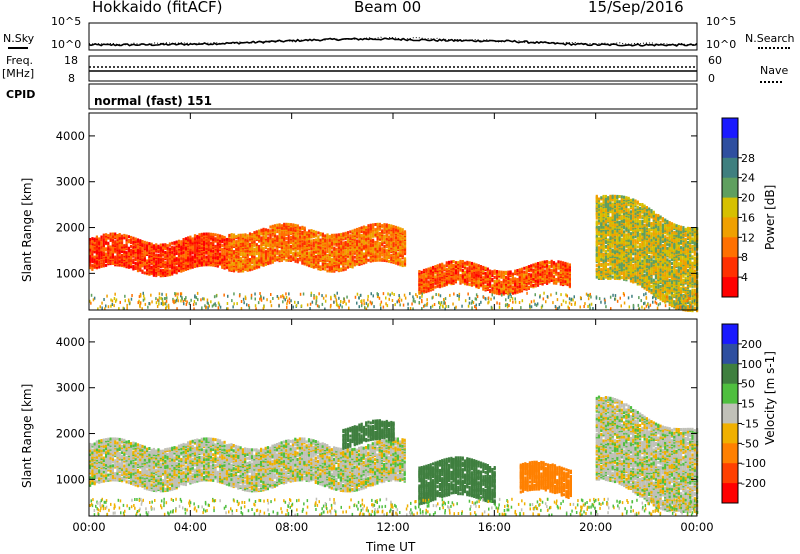 The image size is (800, 554). Describe the element at coordinates (636, 8) in the screenshot. I see `date-title: 15/Sep/2016` at that location.